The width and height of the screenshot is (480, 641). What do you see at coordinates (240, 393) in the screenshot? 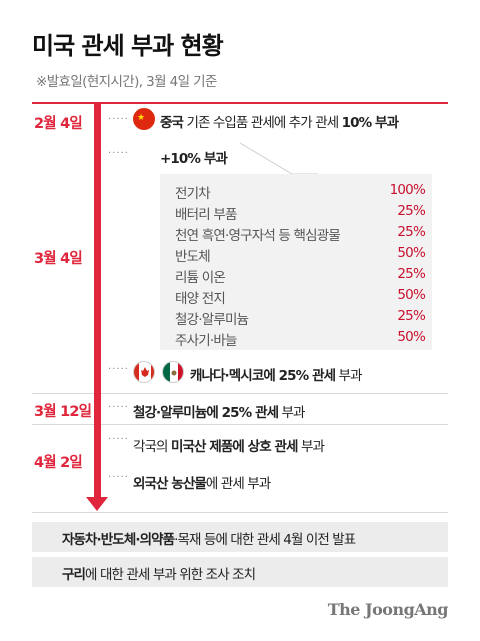
I see `divider-mar12` at bounding box center [240, 393].